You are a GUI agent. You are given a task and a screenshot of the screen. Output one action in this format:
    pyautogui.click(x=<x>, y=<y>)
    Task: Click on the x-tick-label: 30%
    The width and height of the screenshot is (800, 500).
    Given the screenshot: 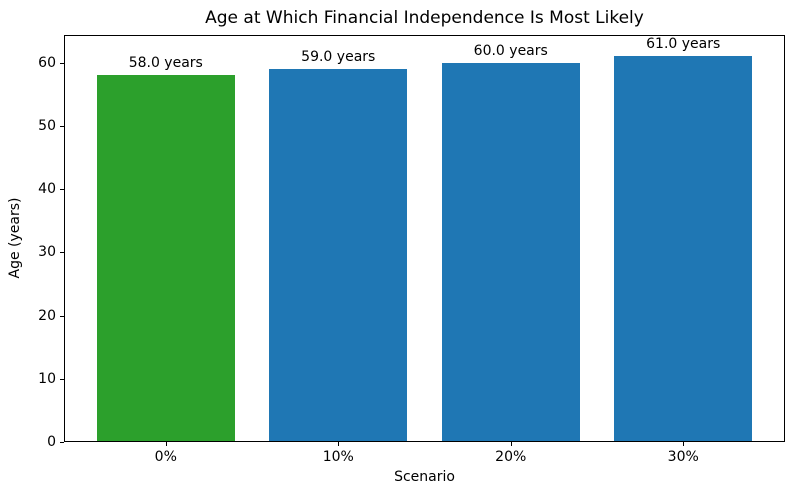 What is the action you would take?
    pyautogui.click(x=683, y=457)
    